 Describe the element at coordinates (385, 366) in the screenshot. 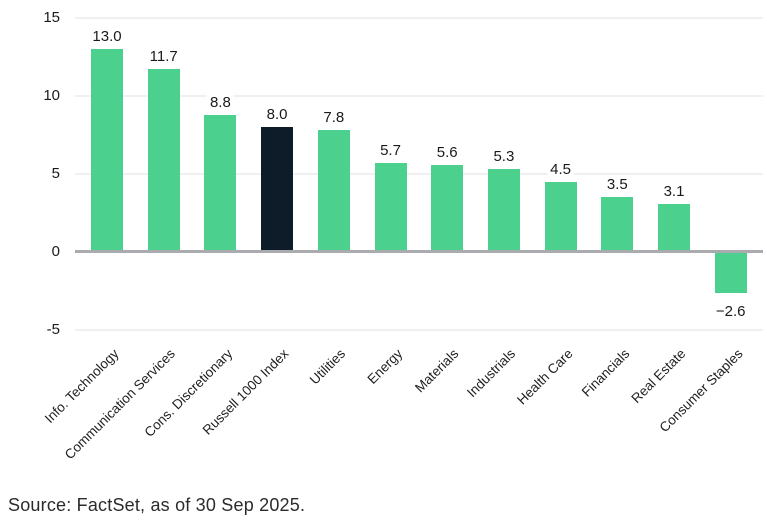

I see `x-category-label: Energy` at that location.